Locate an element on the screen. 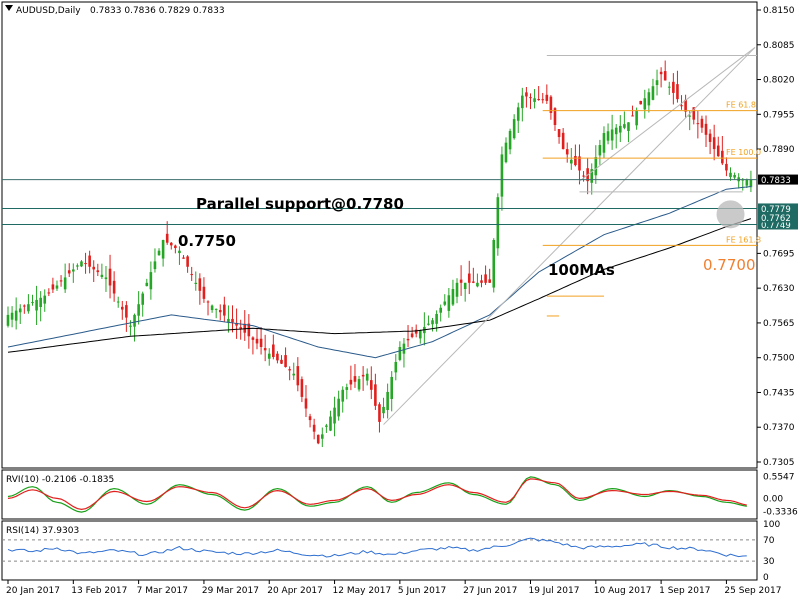  rvi-panel-frame is located at coordinates (379, 494).